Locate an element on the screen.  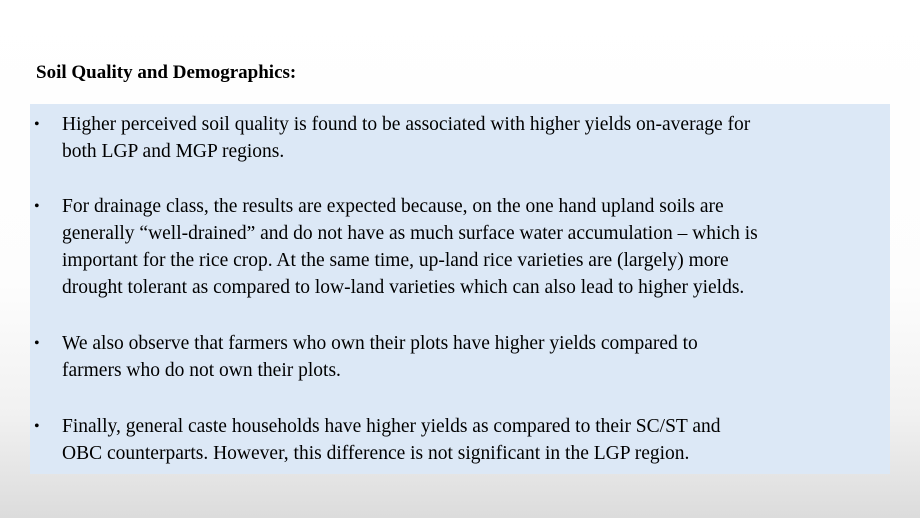
bullet-line: both LGP and MGP regions. is located at coordinates (173, 151).